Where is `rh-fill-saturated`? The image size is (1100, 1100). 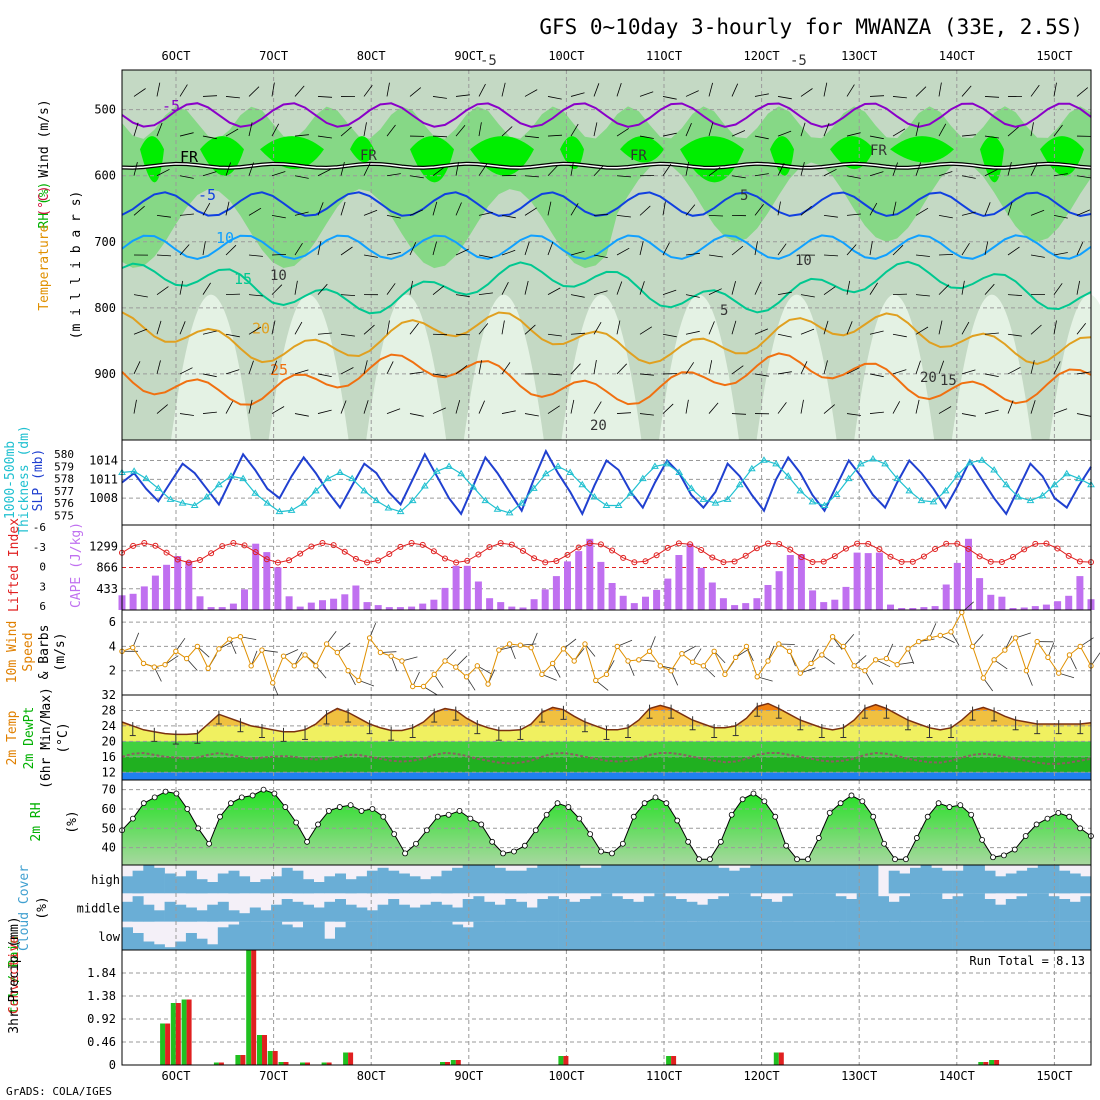 rh-fill-saturated is located at coordinates (712, 159).